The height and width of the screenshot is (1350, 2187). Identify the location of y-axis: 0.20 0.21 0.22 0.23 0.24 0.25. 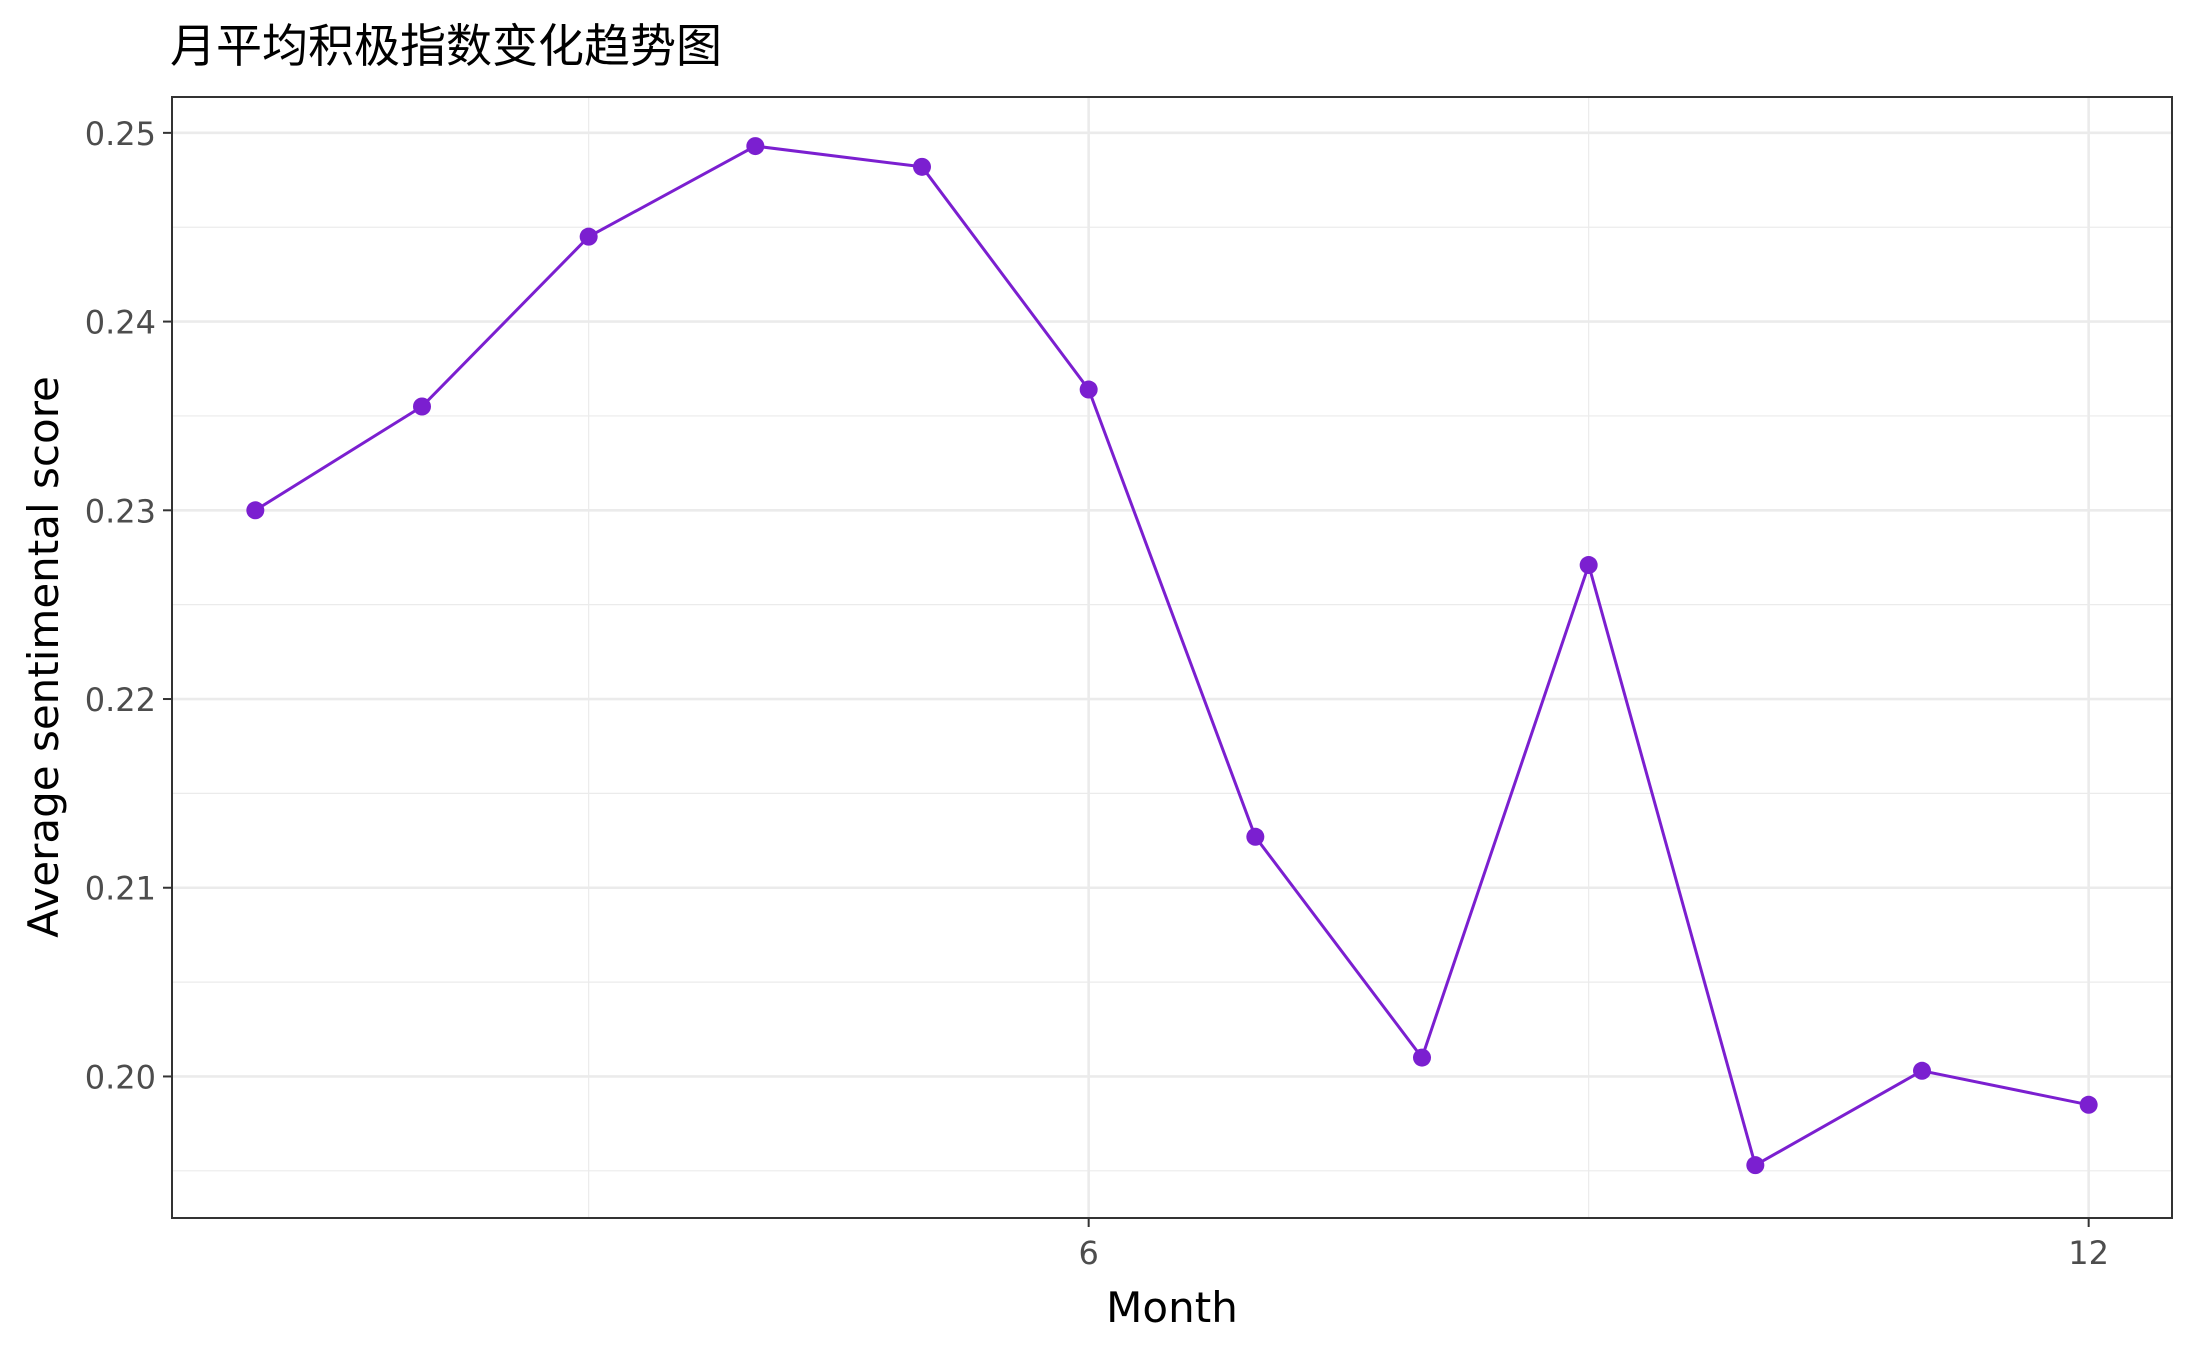
(128, 605).